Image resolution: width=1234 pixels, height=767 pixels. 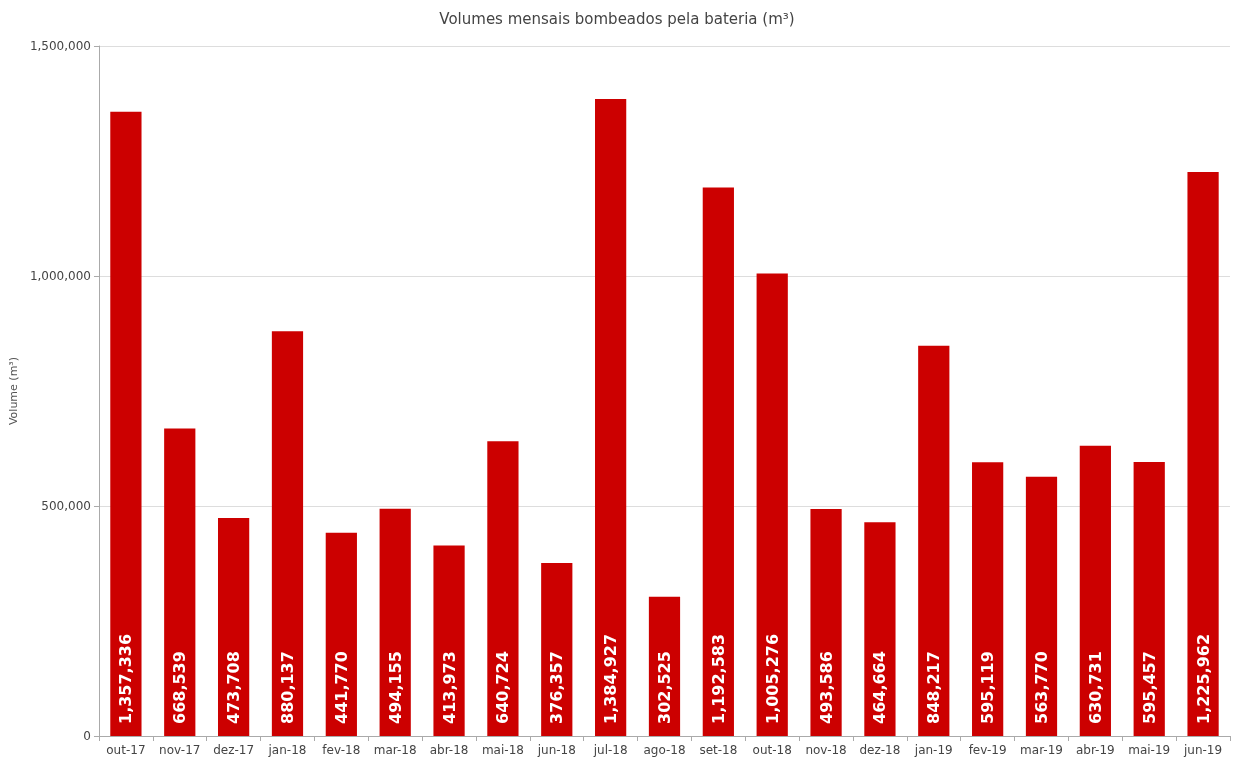 What do you see at coordinates (1149, 750) in the screenshot?
I see `x-tick-label: mai-19` at bounding box center [1149, 750].